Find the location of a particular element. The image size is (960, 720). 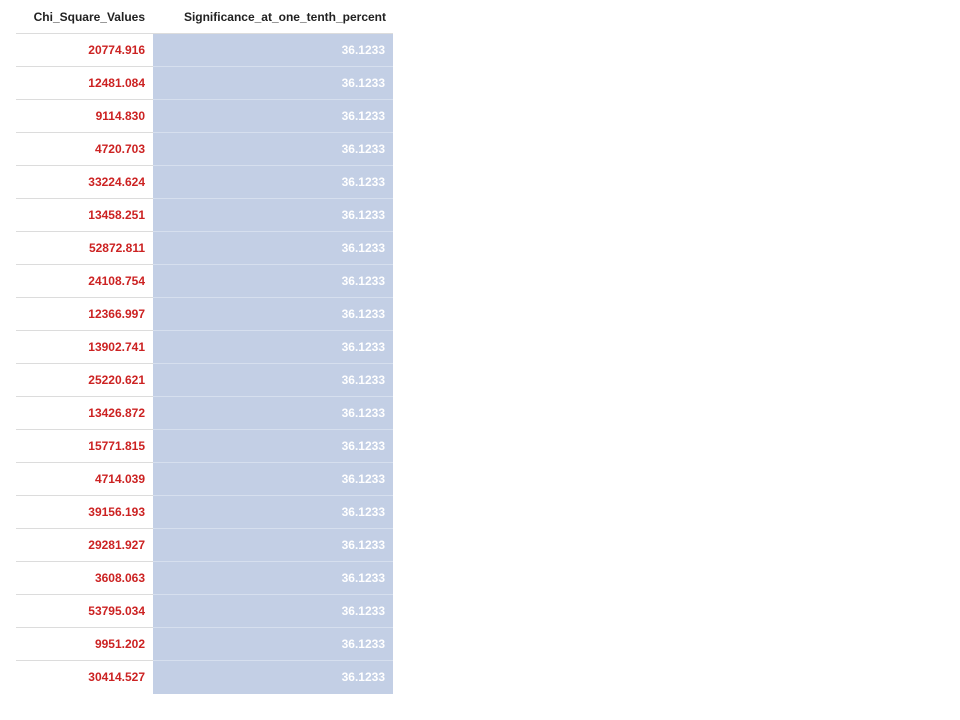

chi-square-value-cell: 13458.251 is located at coordinates (84, 215).